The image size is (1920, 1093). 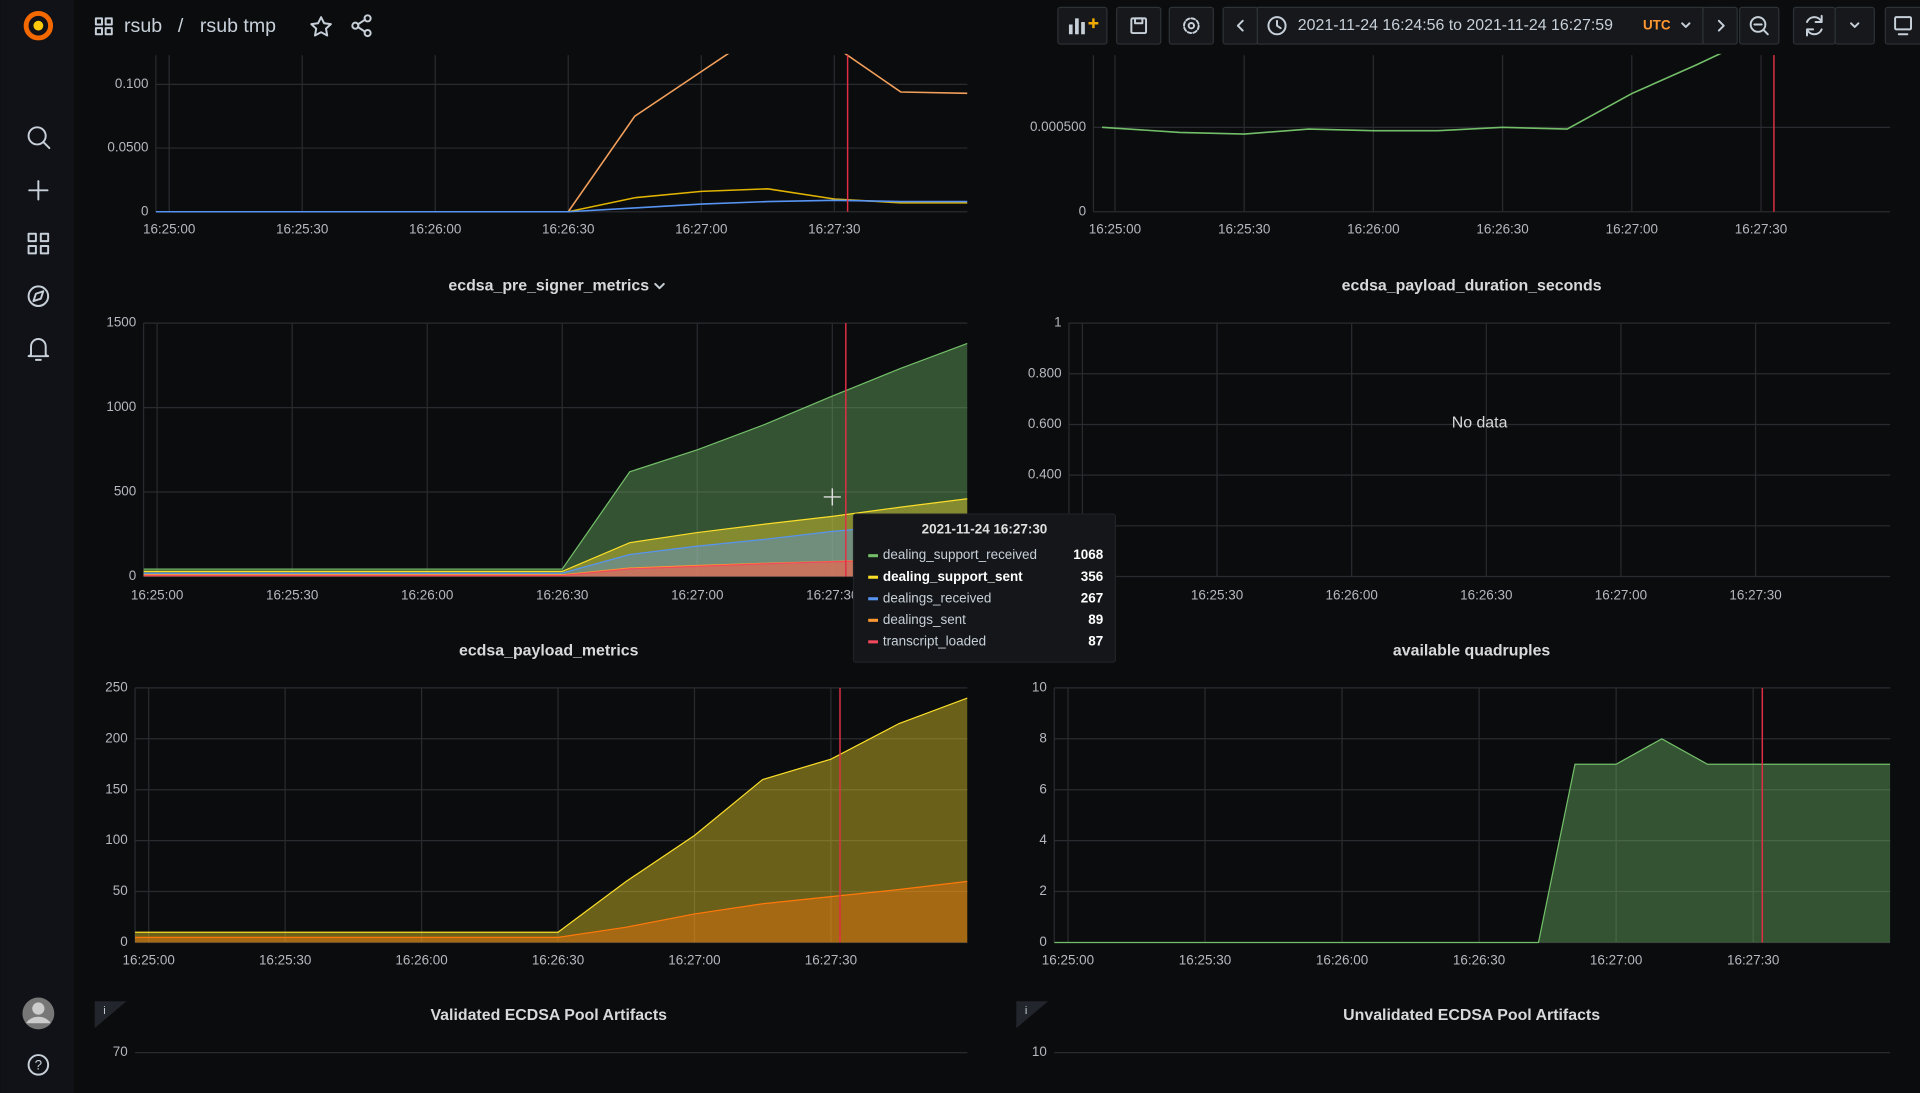 What do you see at coordinates (540, 1033) in the screenshot?
I see `panel: Validated ECDSA Pool Artifacts 70` at bounding box center [540, 1033].